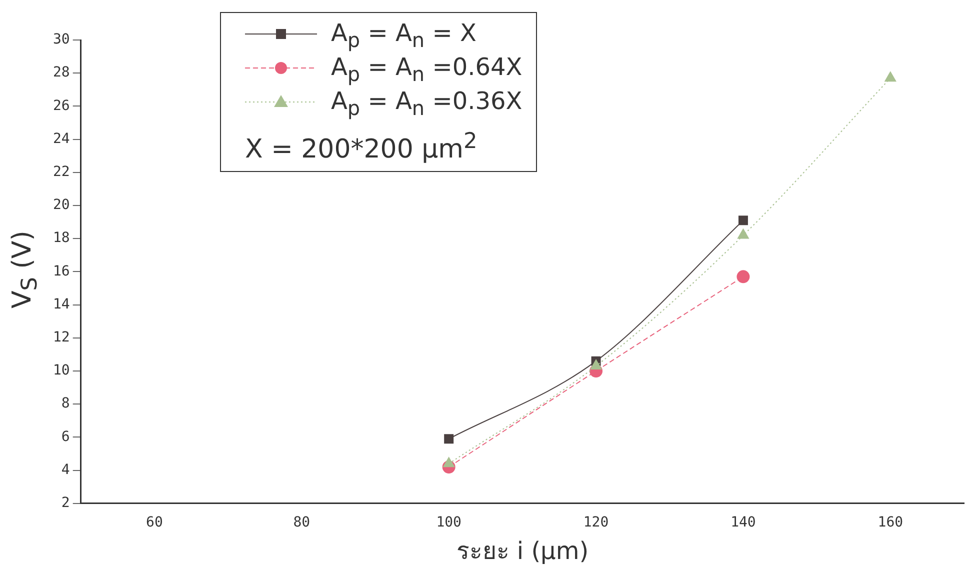  Describe the element at coordinates (403, 35) in the screenshot. I see `legend-label: A$_{p}$ = A$_{n}$ = X` at that location.